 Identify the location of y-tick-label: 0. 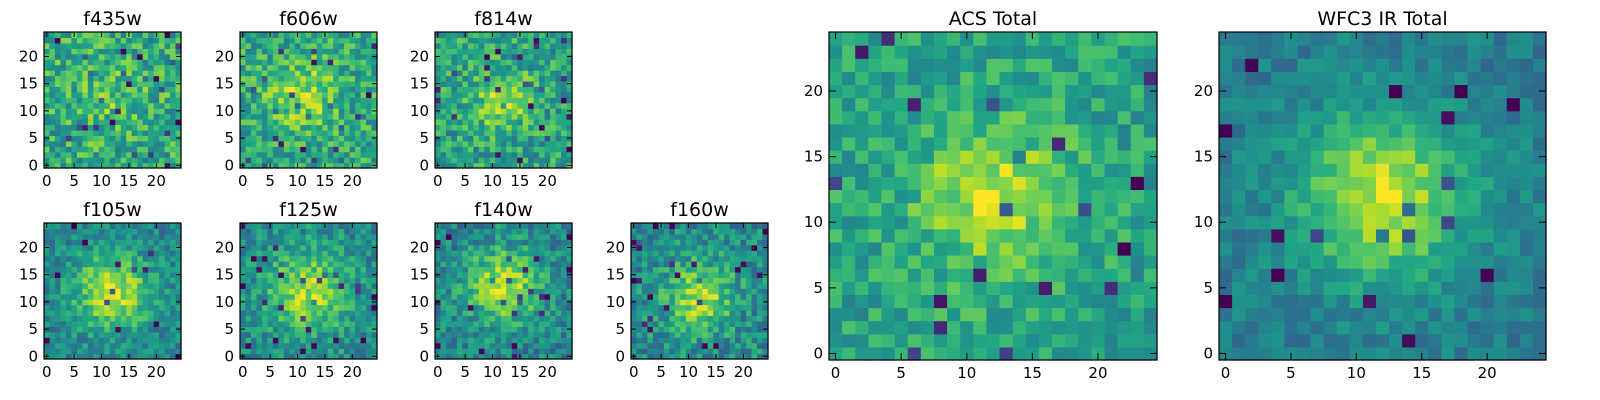
(424, 356).